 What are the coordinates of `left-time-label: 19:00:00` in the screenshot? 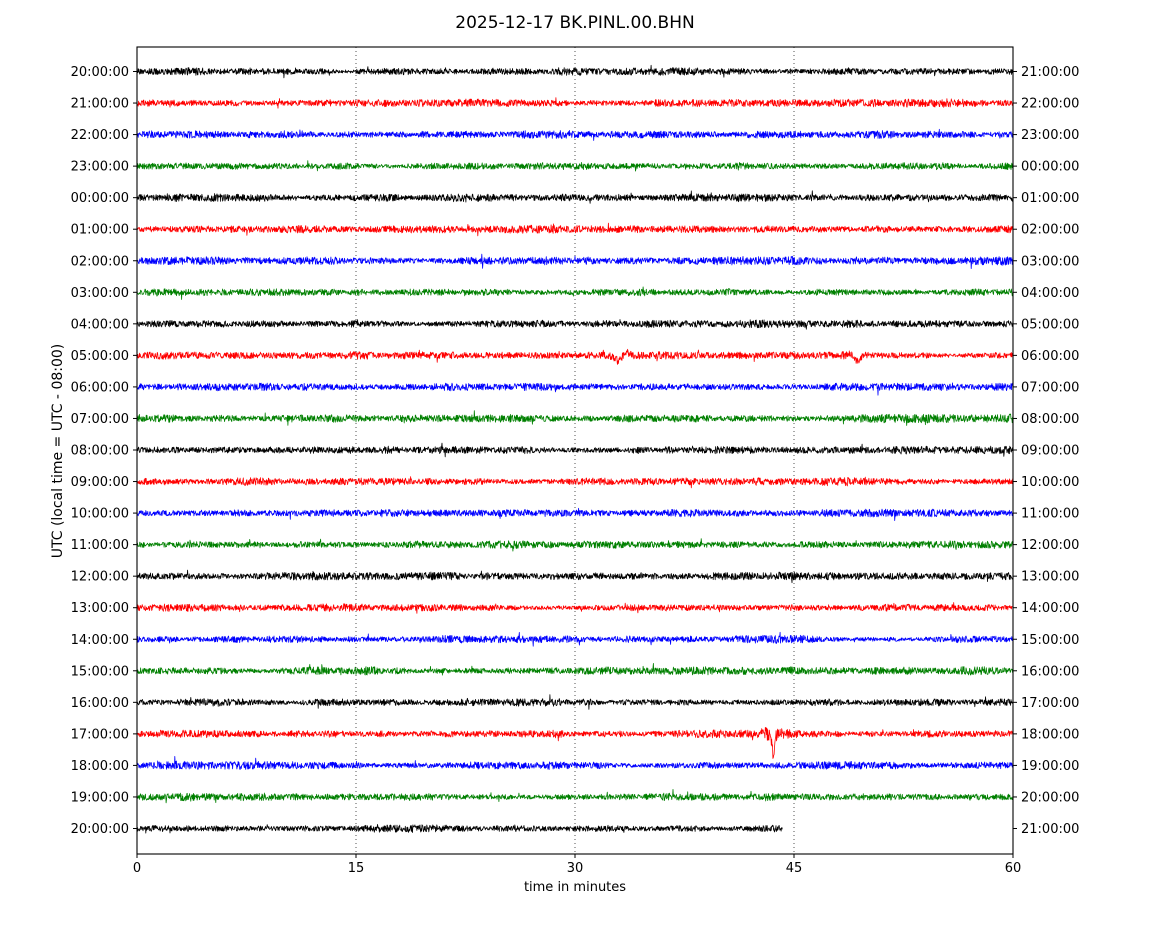 It's located at (100, 797).